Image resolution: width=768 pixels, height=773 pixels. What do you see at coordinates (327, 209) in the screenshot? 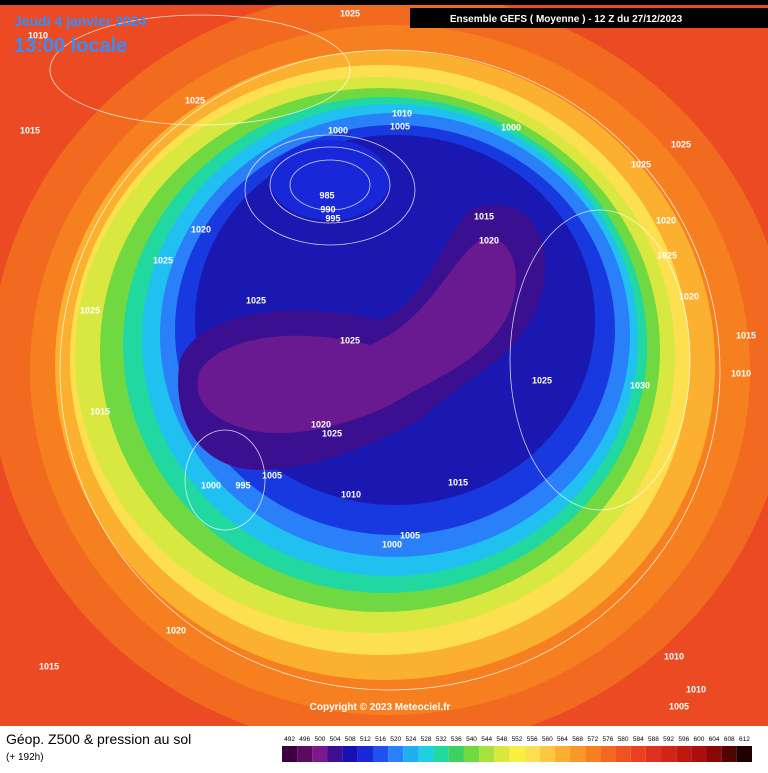
I see `isobar-label: 990` at bounding box center [327, 209].